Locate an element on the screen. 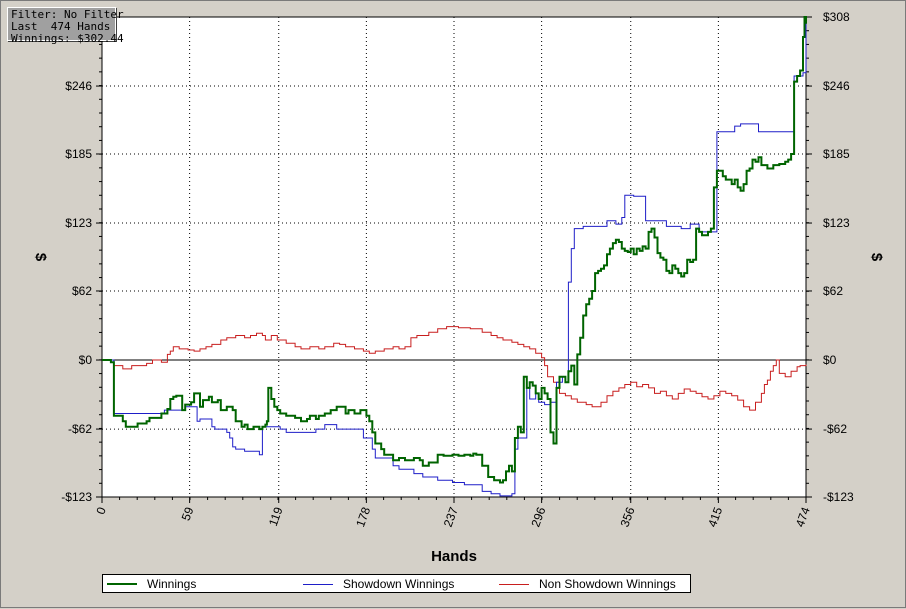  y-tick-label-right: $308 is located at coordinates (836, 17).